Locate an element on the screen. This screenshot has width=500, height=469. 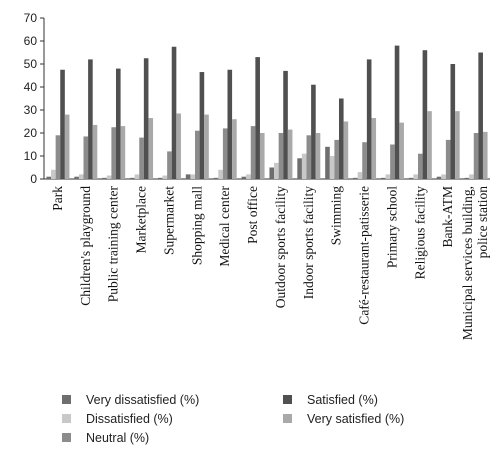
y-tick-label: 10 is located at coordinates (31, 156).